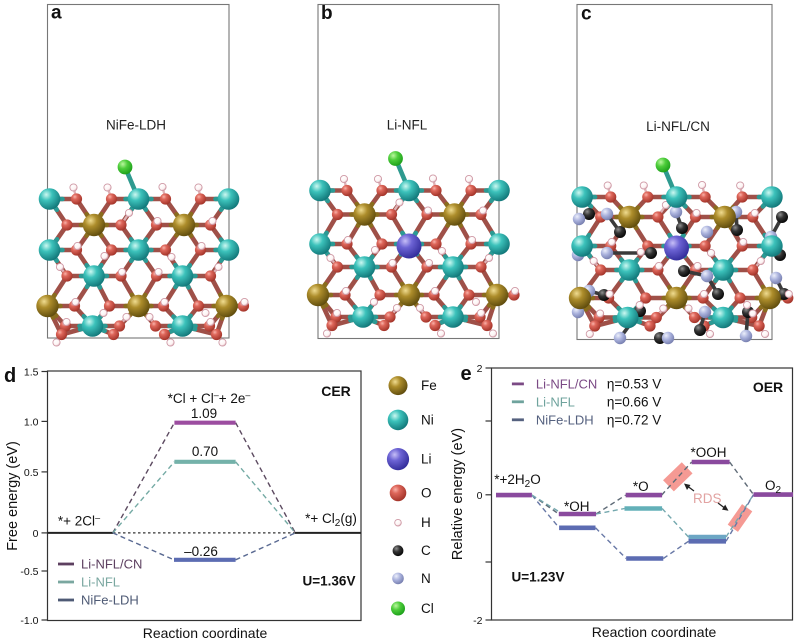 Image resolution: width=799 pixels, height=642 pixels. I want to click on svg-text: η=0.66 V, so click(634, 401).